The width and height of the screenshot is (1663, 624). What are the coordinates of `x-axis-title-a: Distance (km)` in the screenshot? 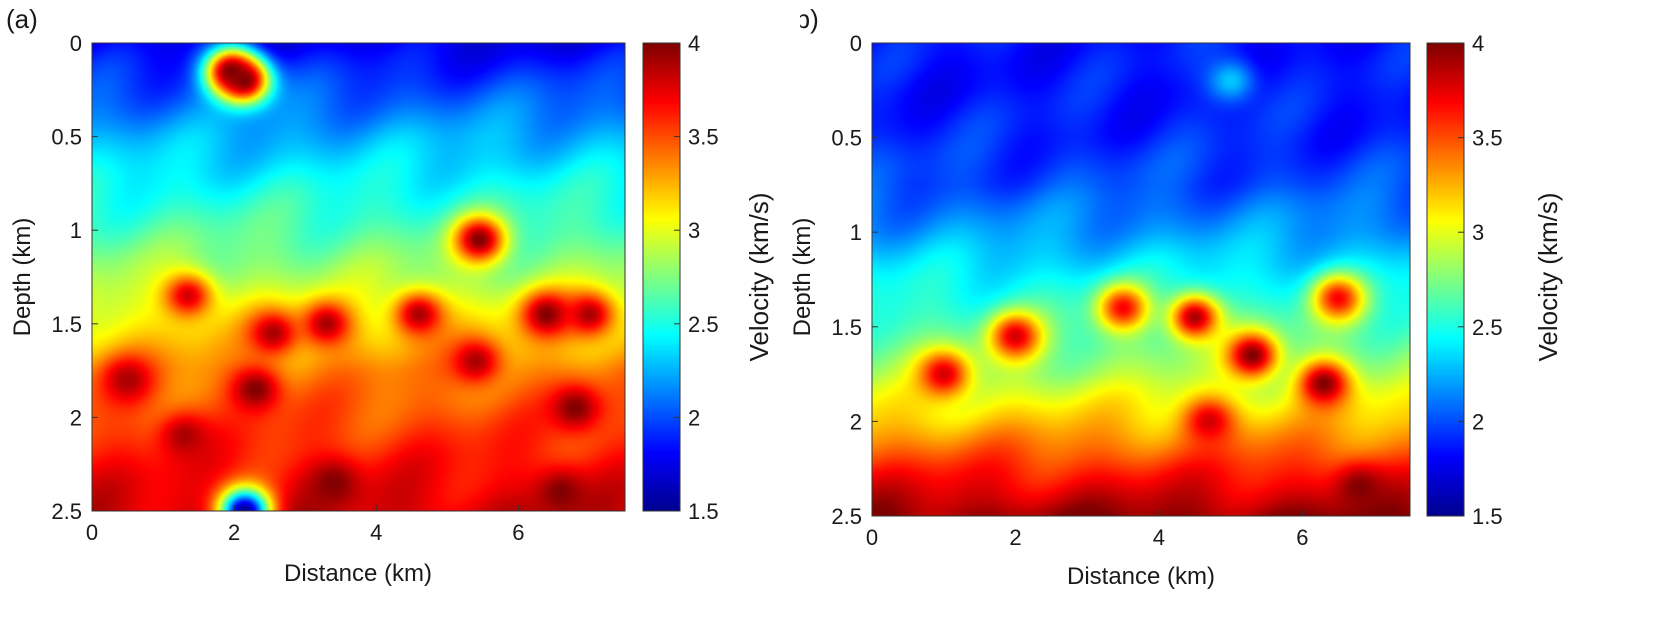 It's located at (358, 573).